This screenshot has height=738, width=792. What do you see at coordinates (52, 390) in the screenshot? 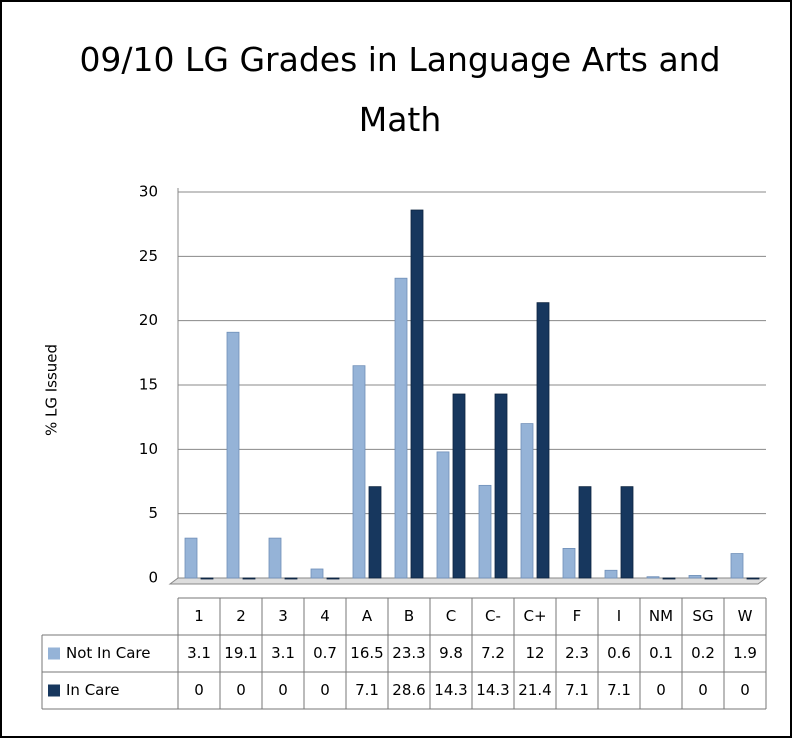
I see `y-axis-label: % LG Issued` at bounding box center [52, 390].